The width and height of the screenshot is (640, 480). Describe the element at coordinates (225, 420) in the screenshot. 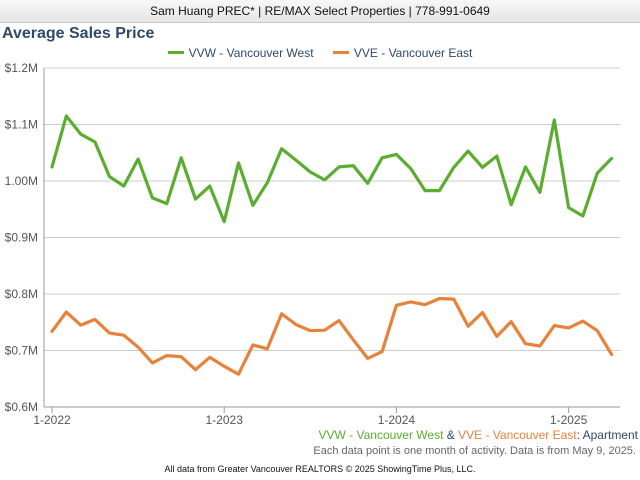

I see `x-tick-label: 1-2023` at that location.